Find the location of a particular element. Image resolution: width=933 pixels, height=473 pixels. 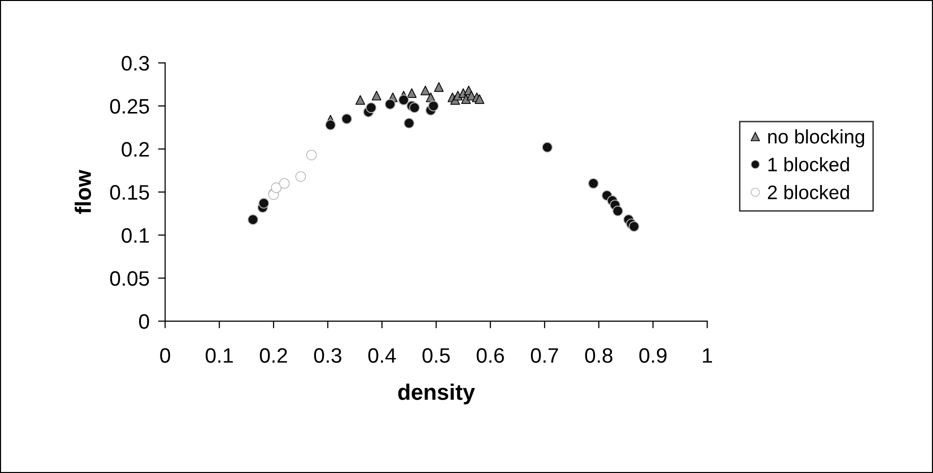

y-tick-label: 0 is located at coordinates (144, 321).